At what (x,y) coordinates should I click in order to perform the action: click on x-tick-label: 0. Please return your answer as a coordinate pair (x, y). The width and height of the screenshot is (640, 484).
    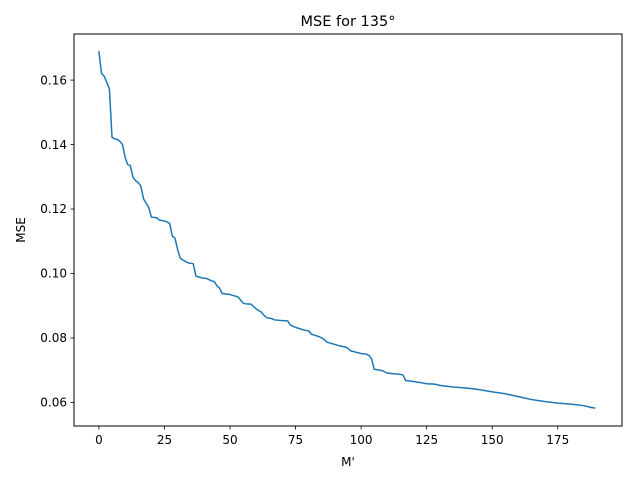
    Looking at the image, I should click on (99, 440).